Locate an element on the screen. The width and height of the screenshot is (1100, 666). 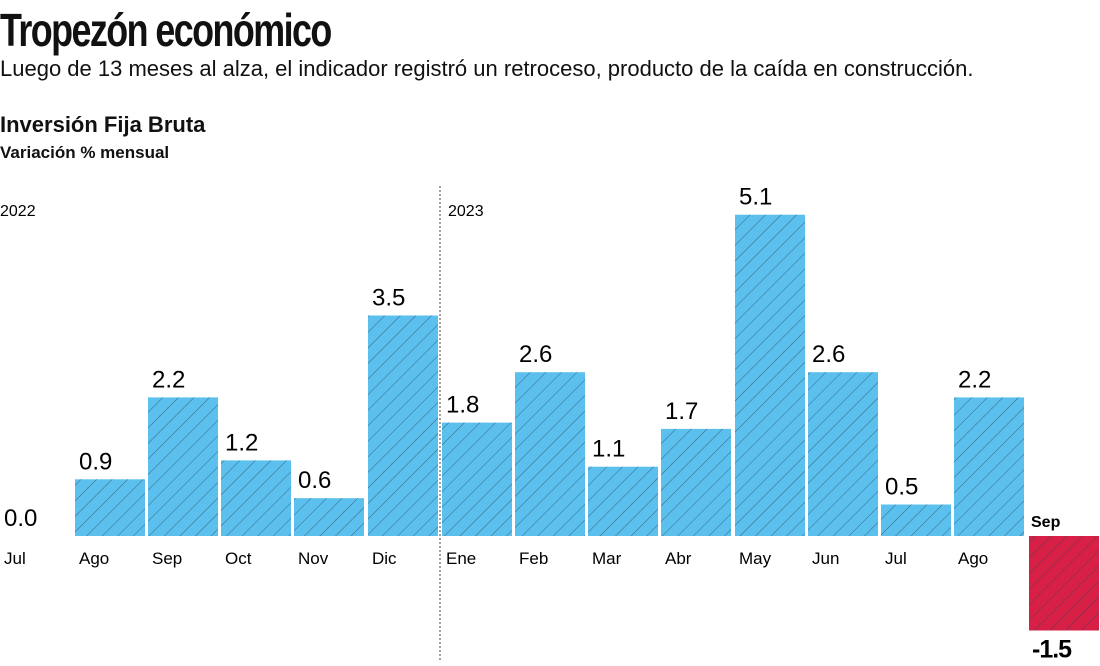
value-label: 0.9 is located at coordinates (95, 461).